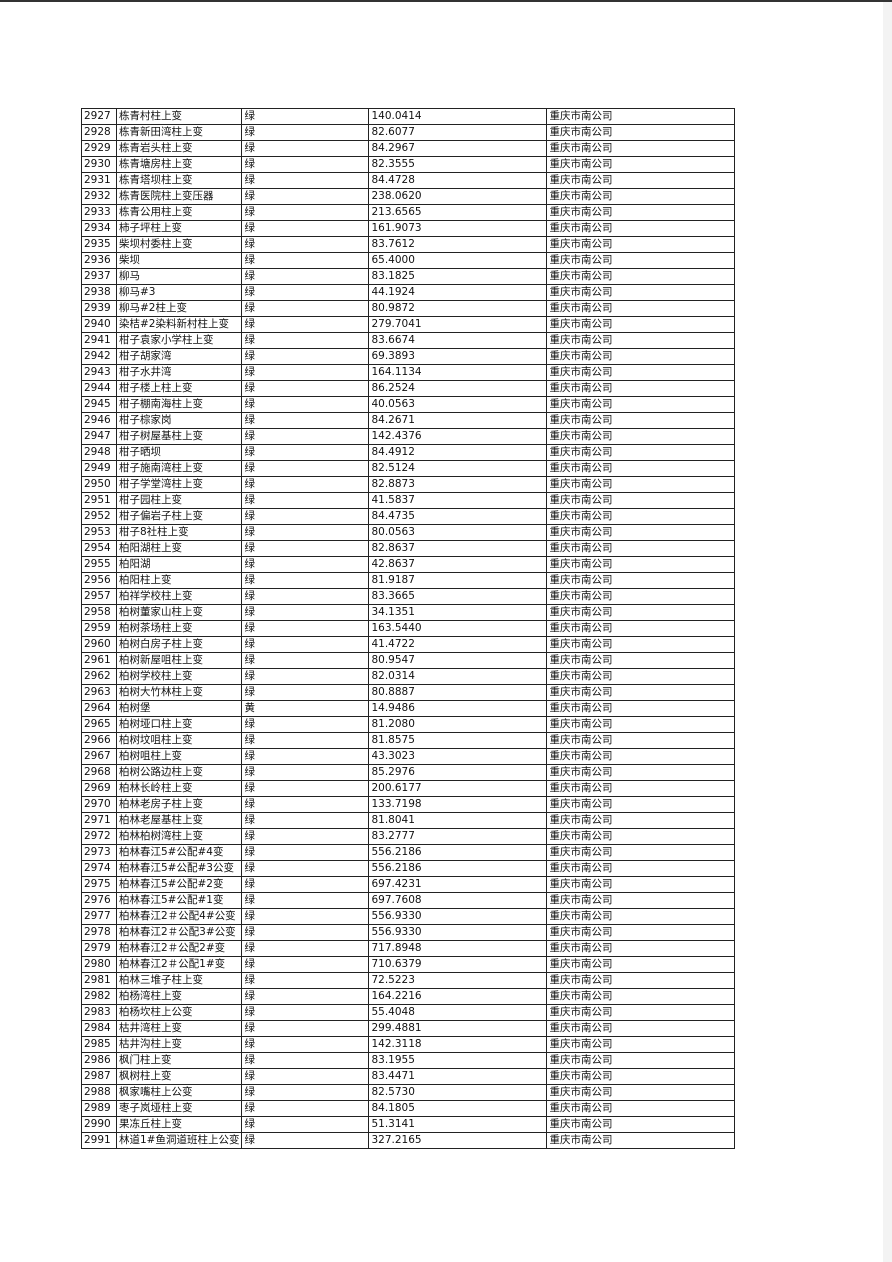 The height and width of the screenshot is (1262, 892). What do you see at coordinates (458, 420) in the screenshot?
I see `value-cell: 84.2671` at bounding box center [458, 420].